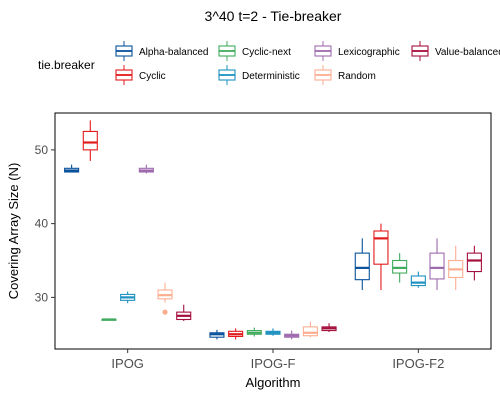  I want to click on legend-label: Cyclic-next, so click(266, 52).